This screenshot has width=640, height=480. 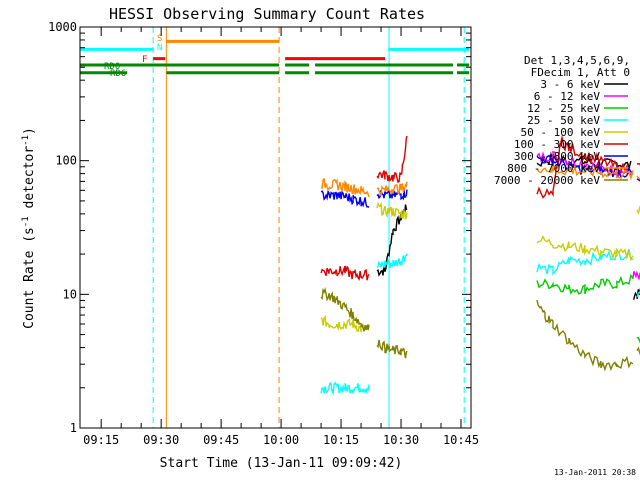 What do you see at coordinates (29, 181) in the screenshot?
I see `y-axis-label-mid: detector` at bounding box center [29, 181].